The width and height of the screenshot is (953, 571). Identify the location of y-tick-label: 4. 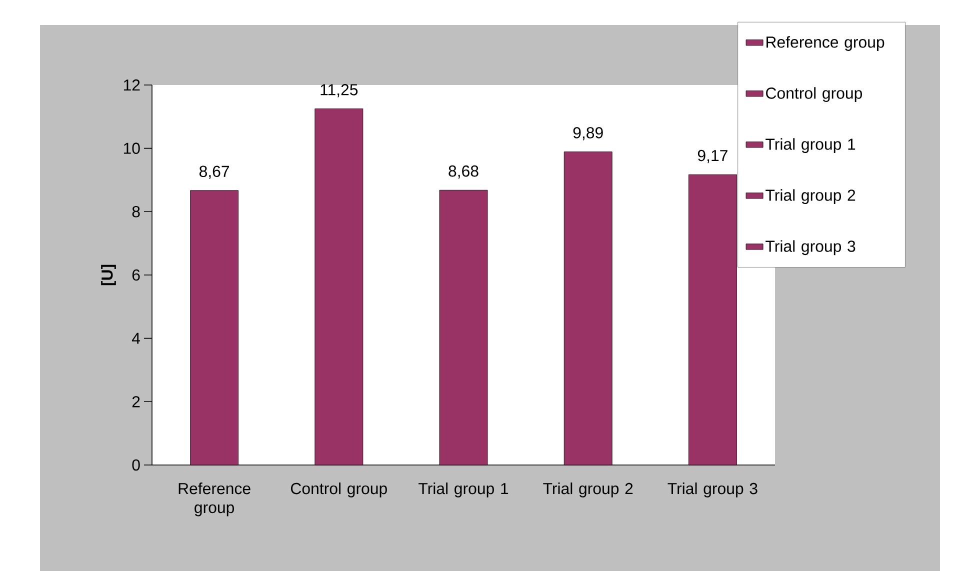
(136, 338).